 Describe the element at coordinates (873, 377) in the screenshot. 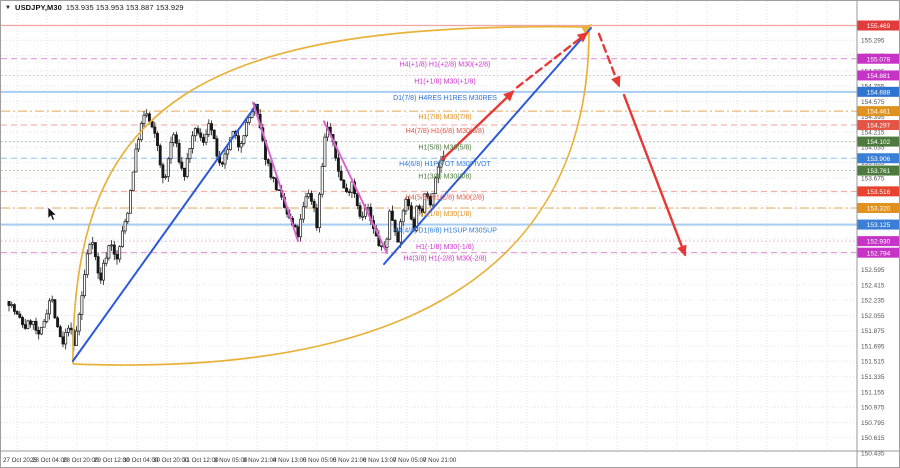

I see `price-axis-label: 151.335` at that location.